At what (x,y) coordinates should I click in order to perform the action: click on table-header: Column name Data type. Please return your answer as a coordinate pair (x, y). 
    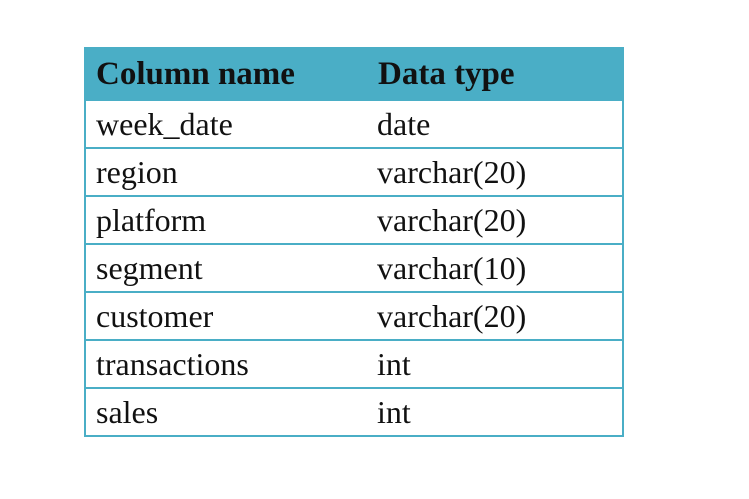
    Looking at the image, I should click on (354, 74).